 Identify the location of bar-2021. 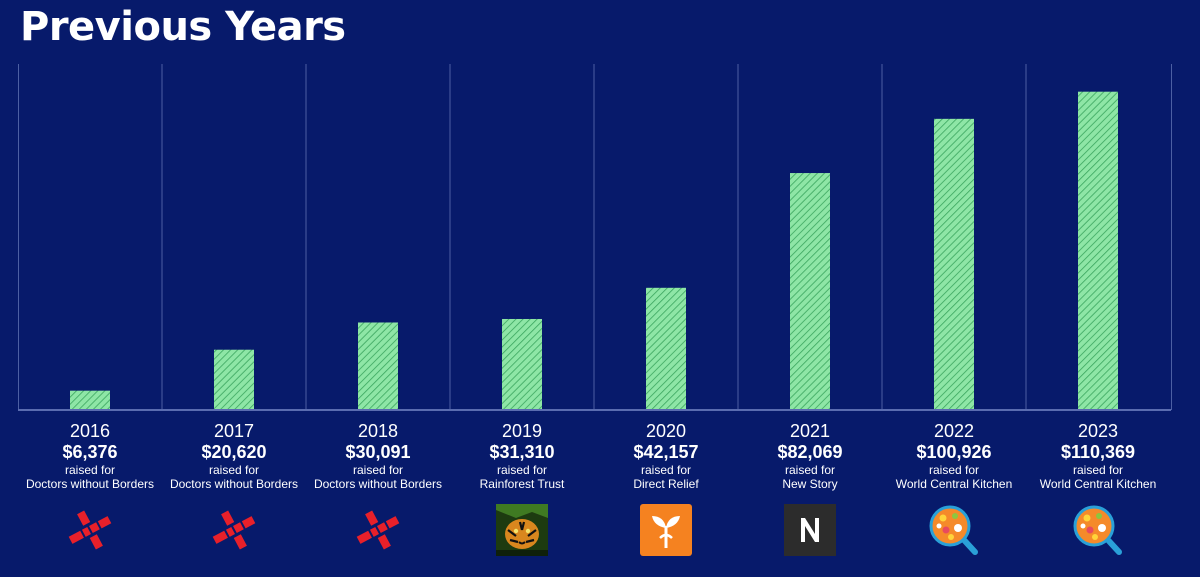
(810, 291).